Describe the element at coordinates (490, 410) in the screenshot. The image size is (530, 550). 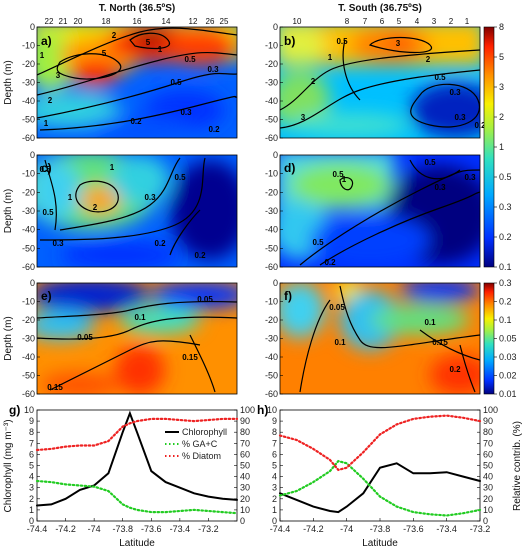
I see `y-right-tick-label: 100` at that location.